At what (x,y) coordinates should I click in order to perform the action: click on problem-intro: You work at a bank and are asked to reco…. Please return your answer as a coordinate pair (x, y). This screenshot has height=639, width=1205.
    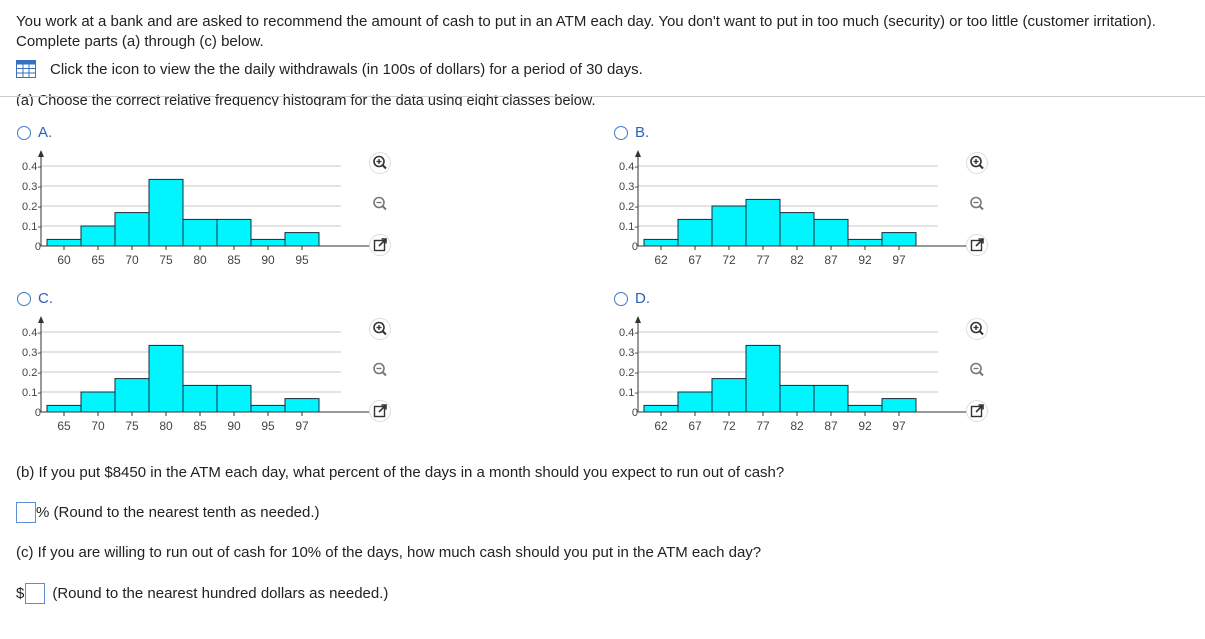
    Looking at the image, I should click on (586, 31).